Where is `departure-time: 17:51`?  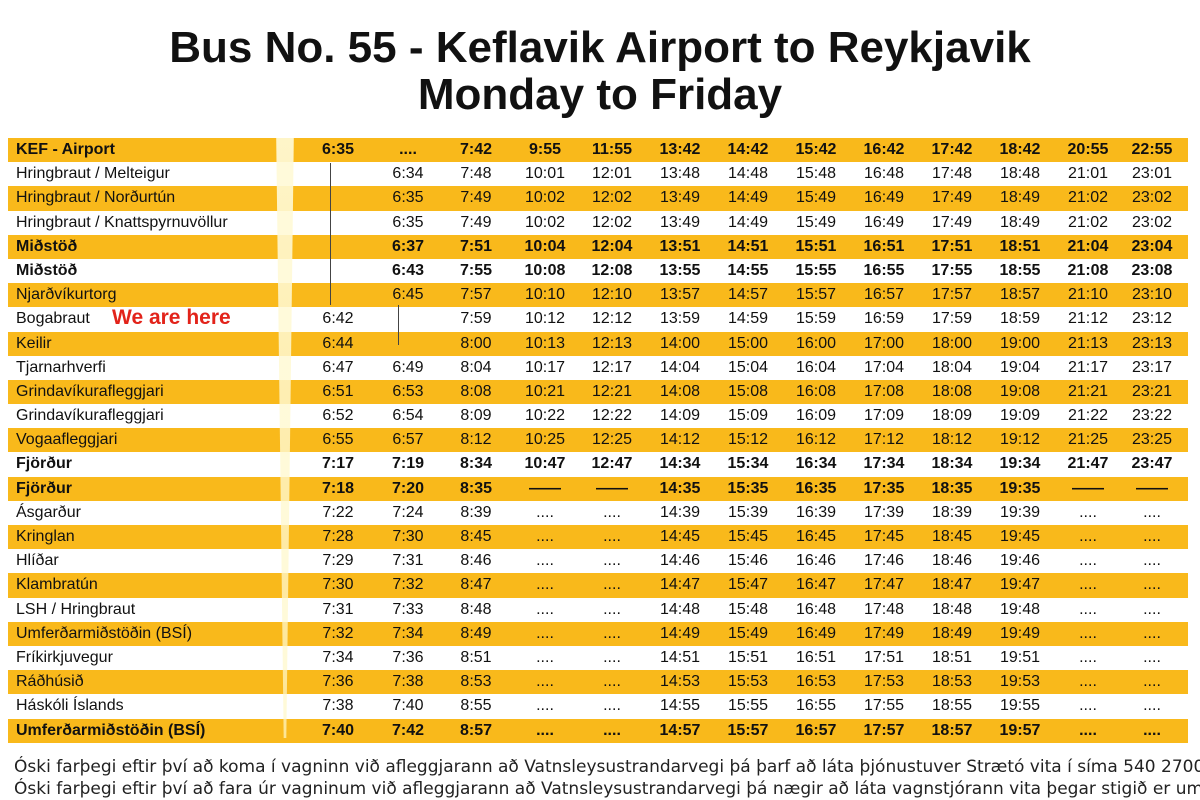
departure-time: 17:51 is located at coordinates (884, 657).